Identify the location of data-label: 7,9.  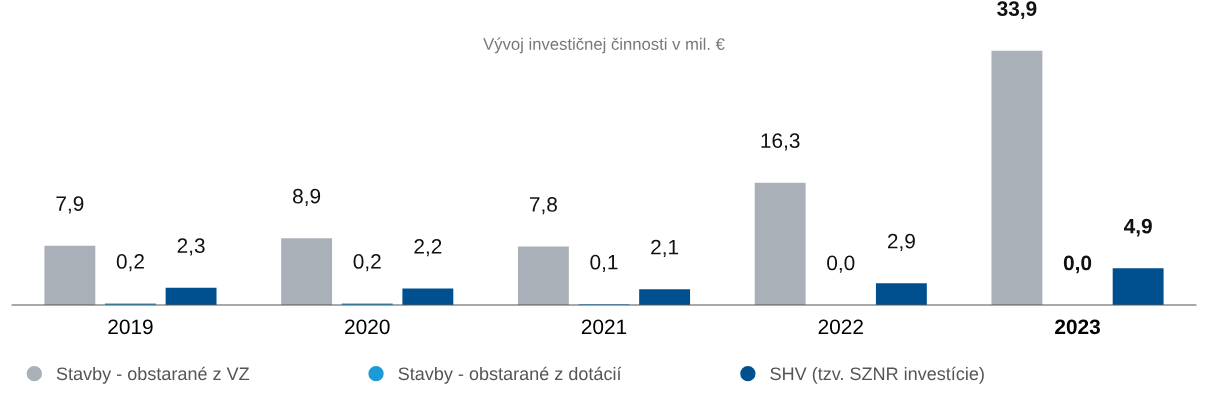
(70, 205).